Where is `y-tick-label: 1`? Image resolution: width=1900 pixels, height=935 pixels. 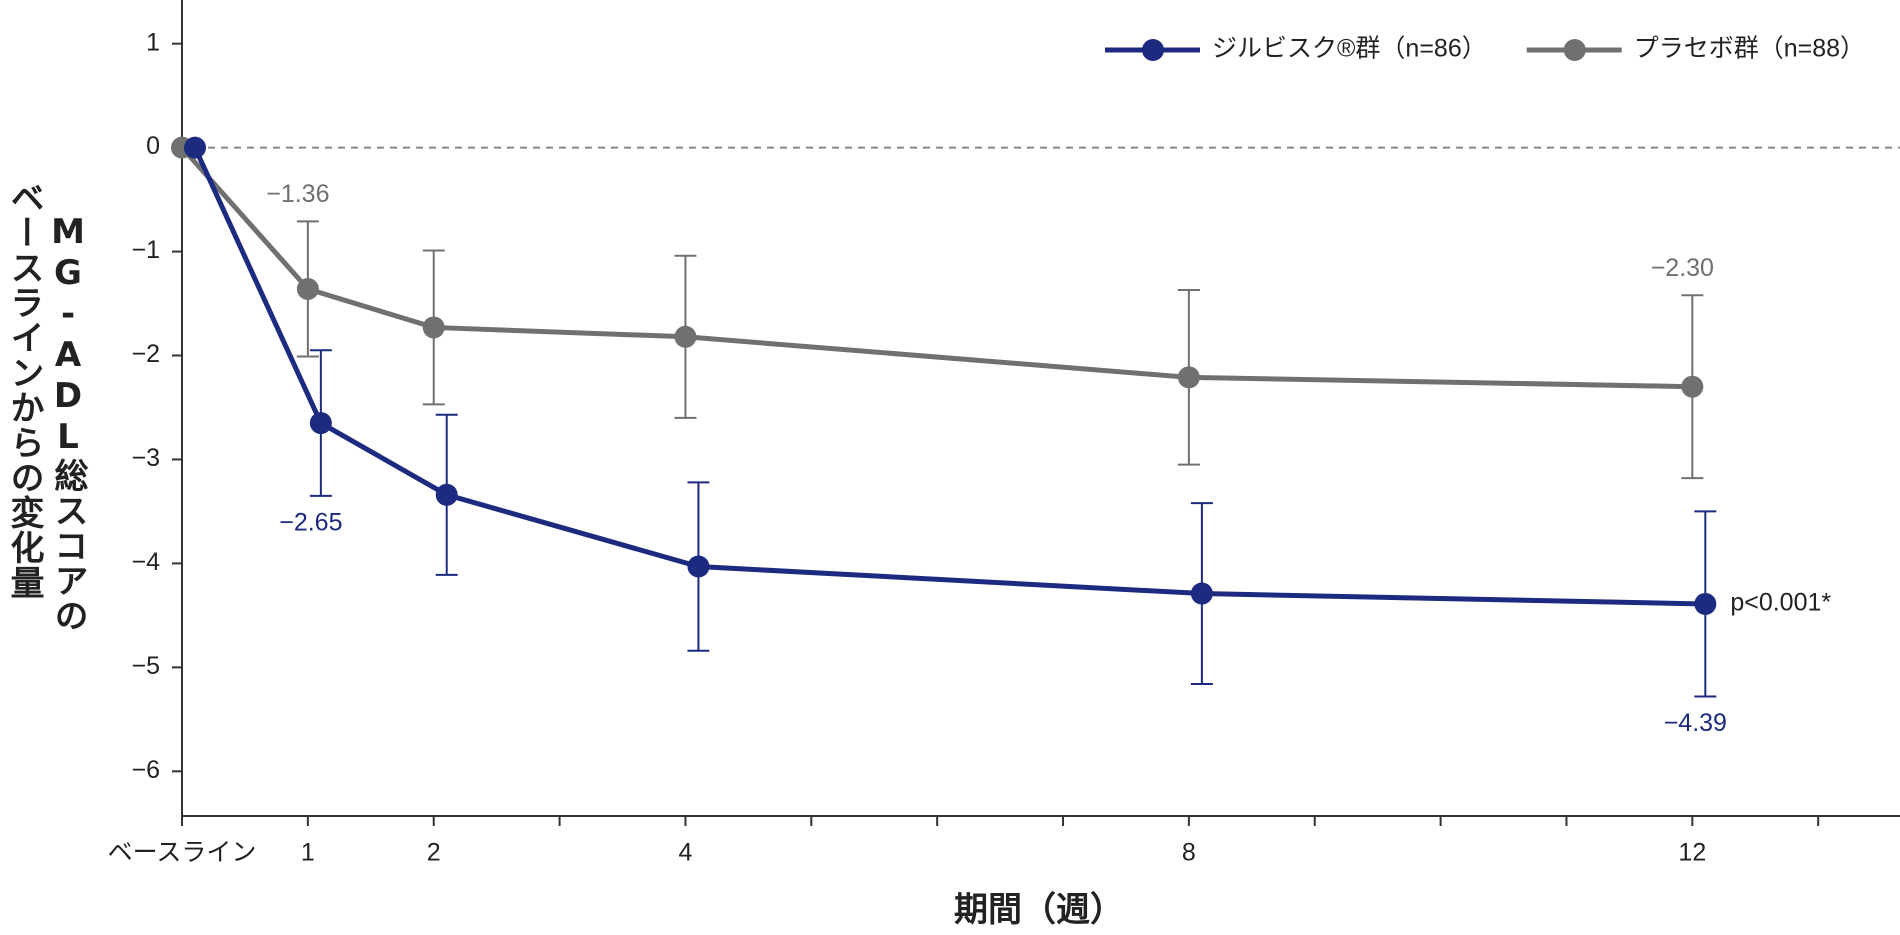
y-tick-label: 1 is located at coordinates (153, 42).